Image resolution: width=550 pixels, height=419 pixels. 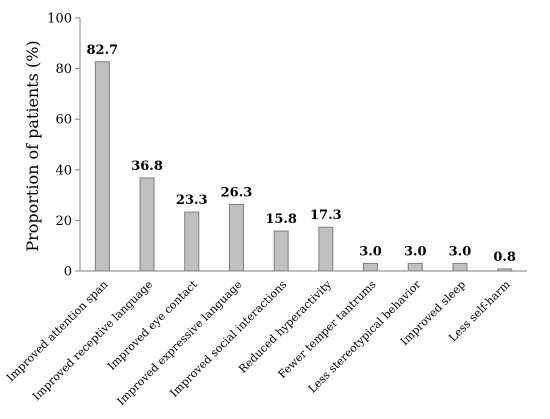 What do you see at coordinates (63, 170) in the screenshot?
I see `y-tick-label: 40` at bounding box center [63, 170].